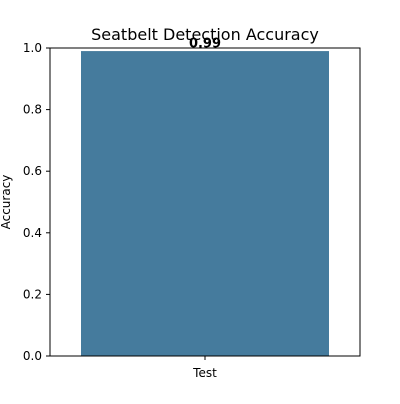  Describe the element at coordinates (6, 202) in the screenshot. I see `y-axis-label: Accuracy` at that location.